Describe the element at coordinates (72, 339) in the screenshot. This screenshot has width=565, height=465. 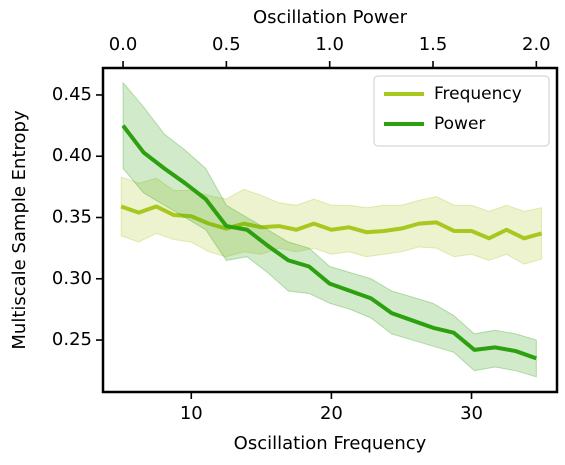
I see `y-tick-label: 0.25` at that location.